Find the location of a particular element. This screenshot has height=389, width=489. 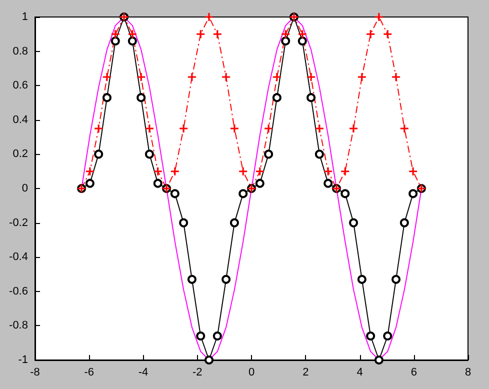

x-tick-label: -8 is located at coordinates (35, 372).